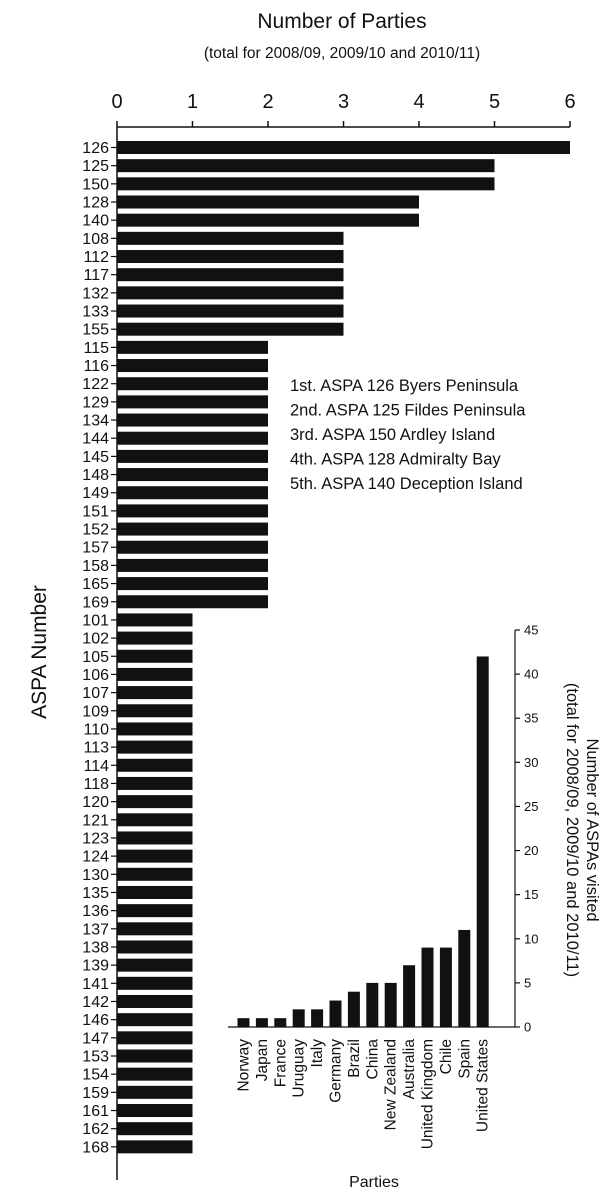 The height and width of the screenshot is (1196, 610). What do you see at coordinates (95, 820) in the screenshot?
I see `y-tick-label: 121` at bounding box center [95, 820].